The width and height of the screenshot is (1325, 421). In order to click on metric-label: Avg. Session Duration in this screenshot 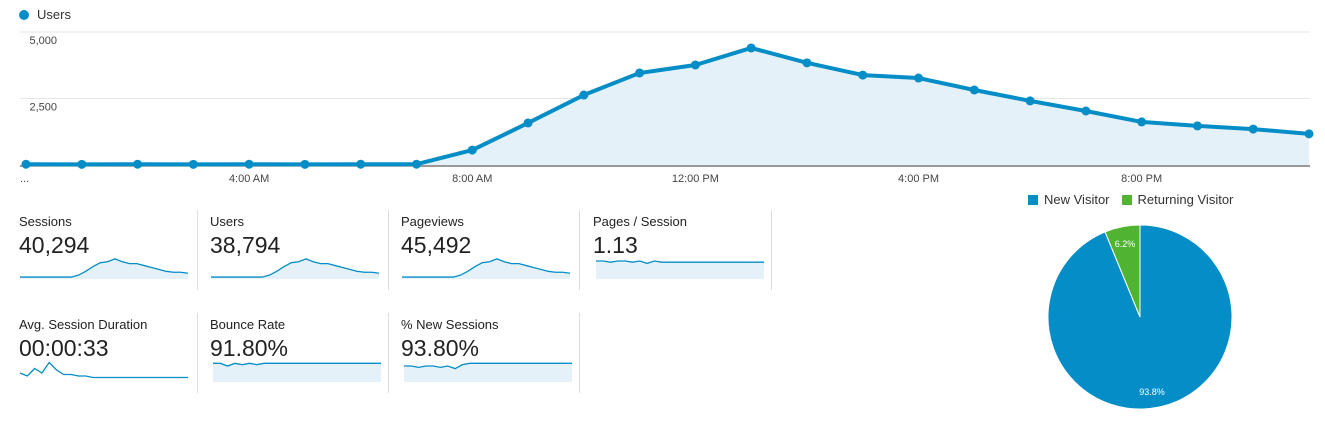, I will do `click(83, 324)`.